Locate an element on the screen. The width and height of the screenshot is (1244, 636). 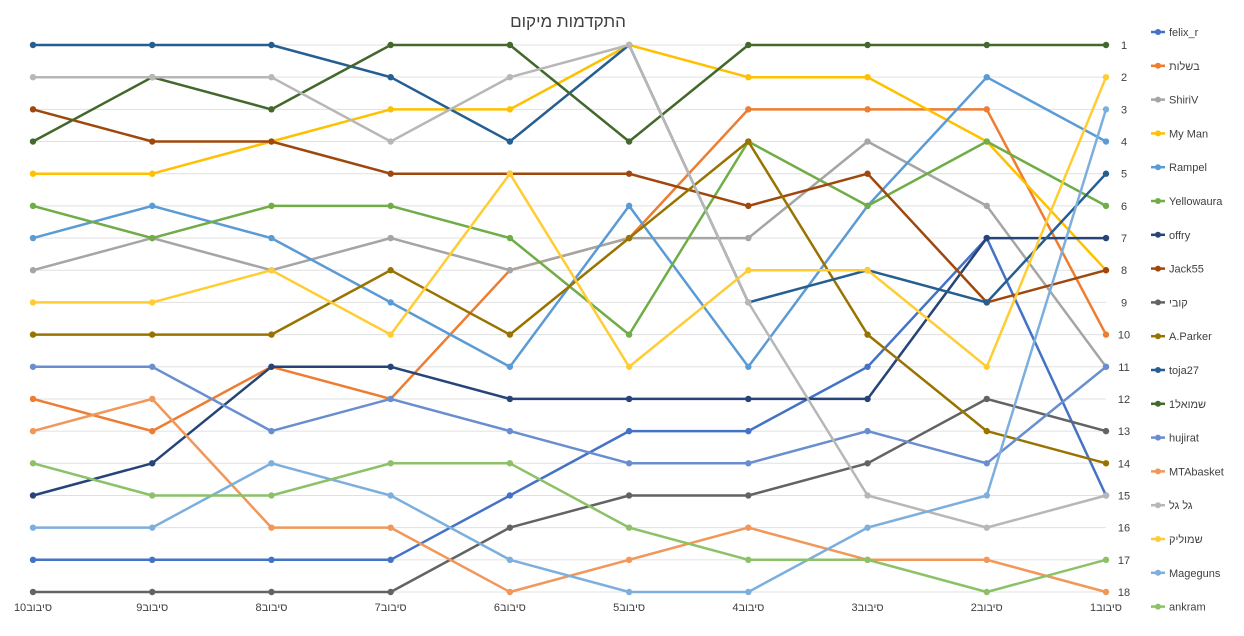
legend-label: toja27 is located at coordinates (1184, 371).